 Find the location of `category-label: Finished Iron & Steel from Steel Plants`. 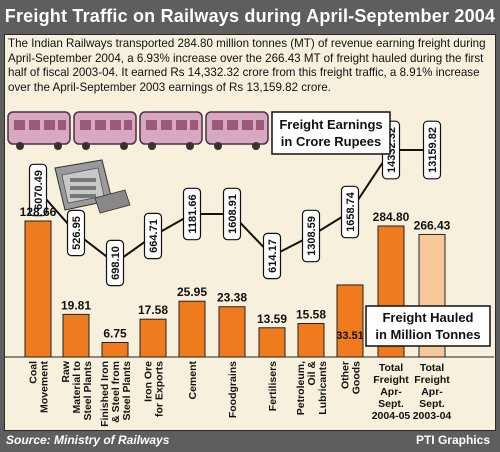

category-label: Finished Iron & Steel from Steel Plants is located at coordinates (116, 394).